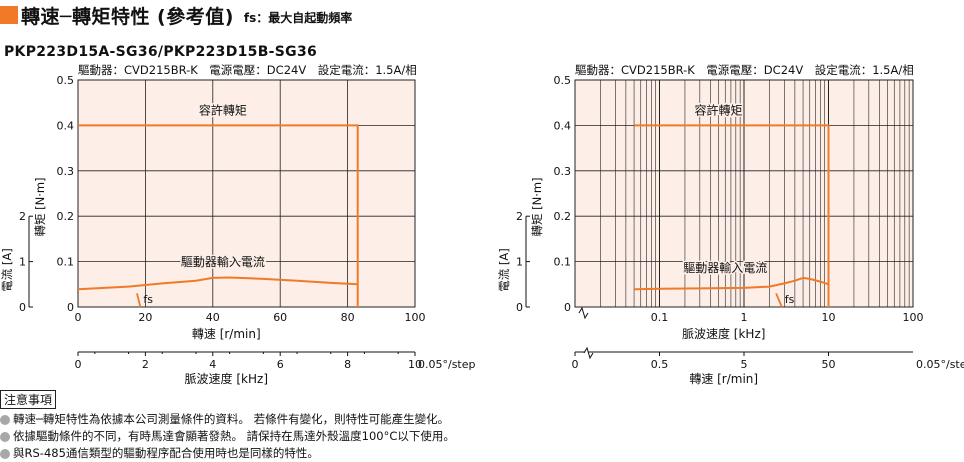 This screenshot has width=964, height=462. Describe the element at coordinates (226, 334) in the screenshot. I see `x-axis-title: 轉速 [r/min]` at that location.